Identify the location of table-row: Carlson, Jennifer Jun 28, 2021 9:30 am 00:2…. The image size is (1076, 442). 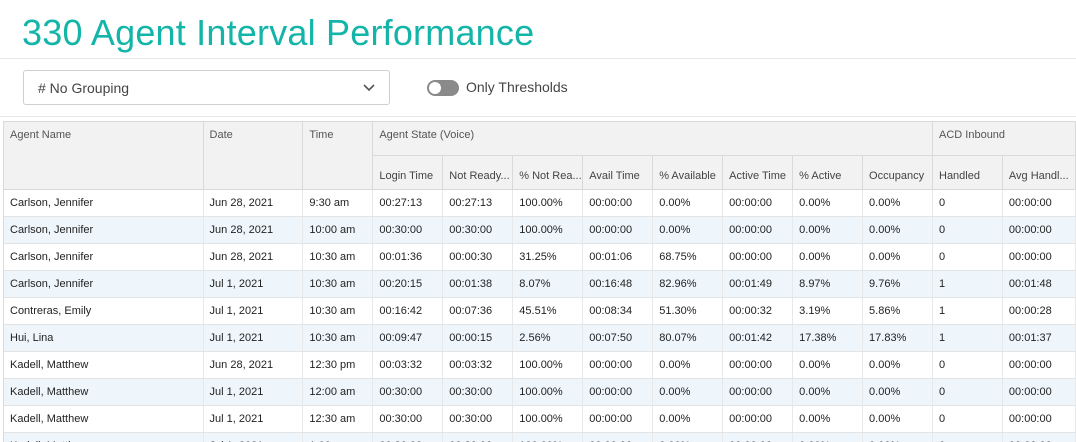
(539, 203).